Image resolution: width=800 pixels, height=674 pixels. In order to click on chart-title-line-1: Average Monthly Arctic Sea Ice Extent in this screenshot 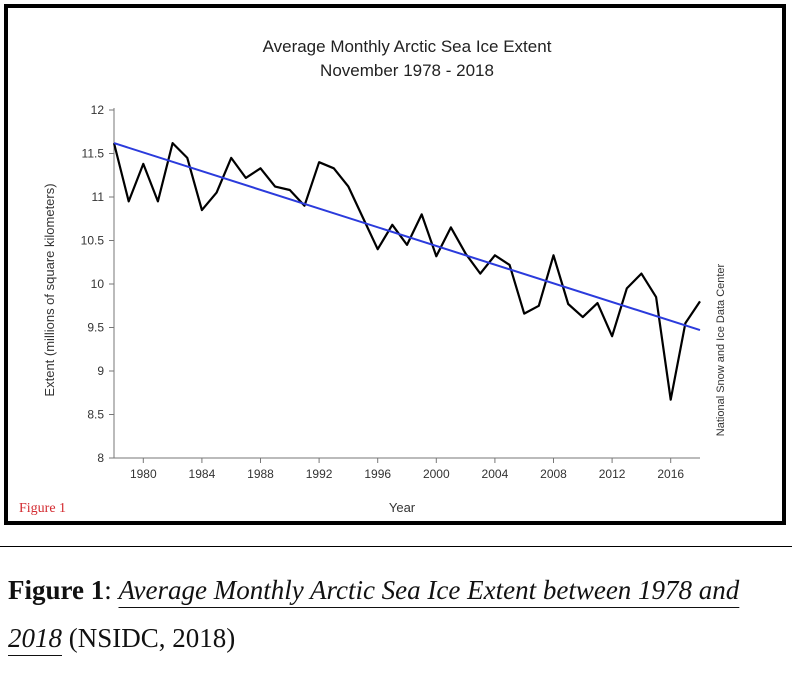, I will do `click(407, 46)`.